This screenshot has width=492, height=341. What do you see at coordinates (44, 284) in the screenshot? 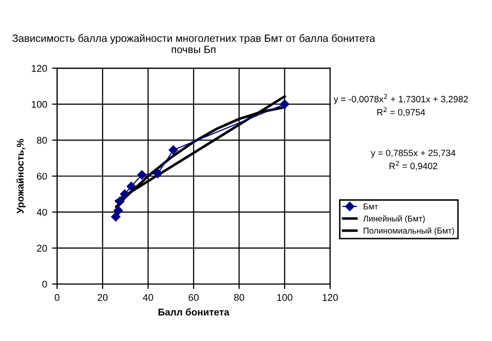
I see `y-tick-label: 0` at bounding box center [44, 284].